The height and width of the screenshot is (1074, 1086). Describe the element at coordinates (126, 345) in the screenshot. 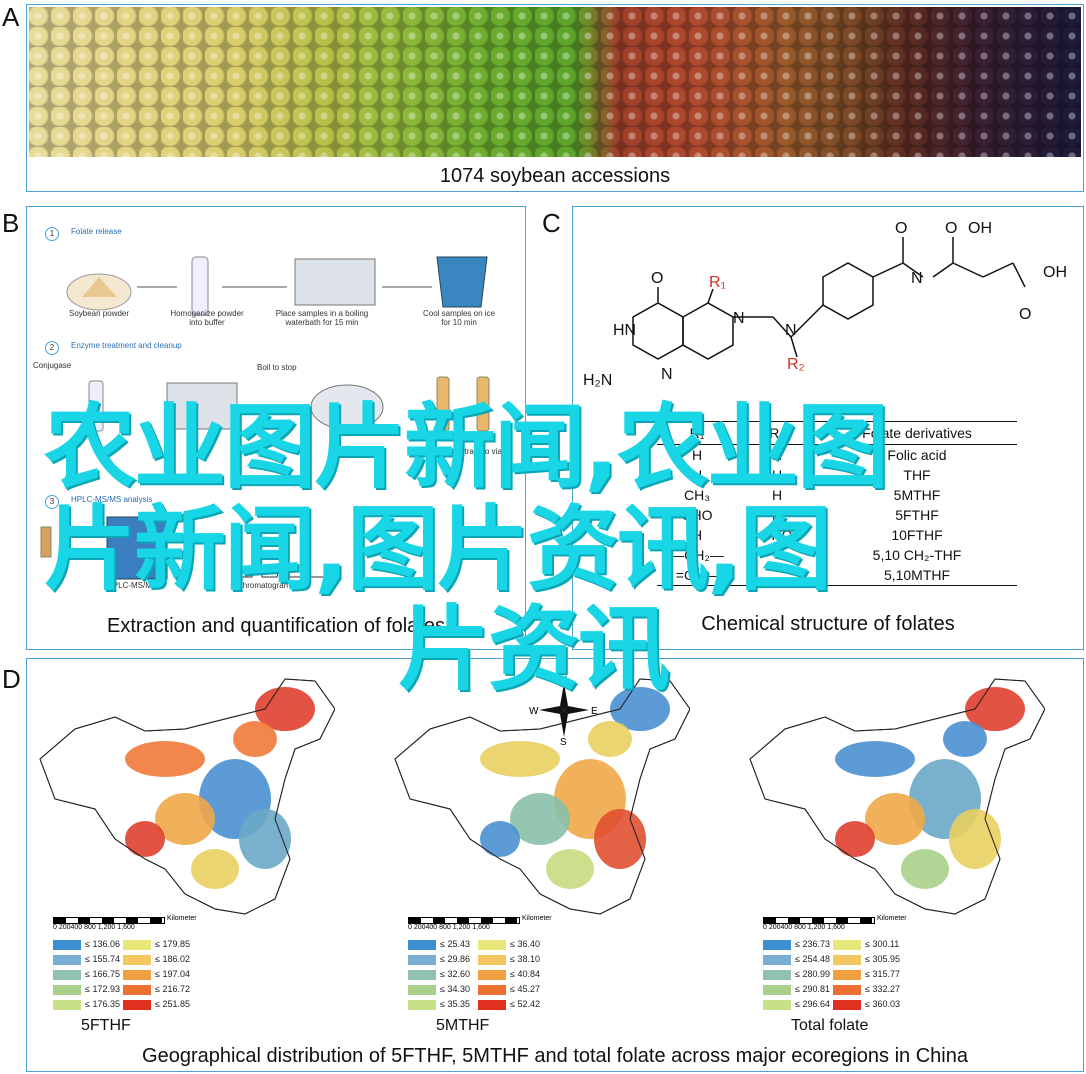

I see `step-2-title: Enzyme treatment and cleanup` at that location.